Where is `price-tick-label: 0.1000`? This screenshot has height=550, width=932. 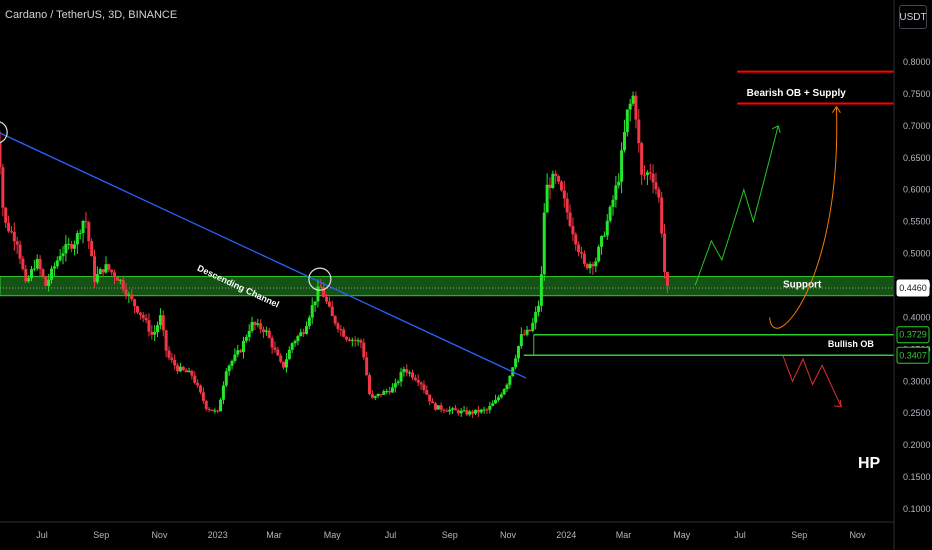 price-tick-label: 0.1000 is located at coordinates (917, 509).